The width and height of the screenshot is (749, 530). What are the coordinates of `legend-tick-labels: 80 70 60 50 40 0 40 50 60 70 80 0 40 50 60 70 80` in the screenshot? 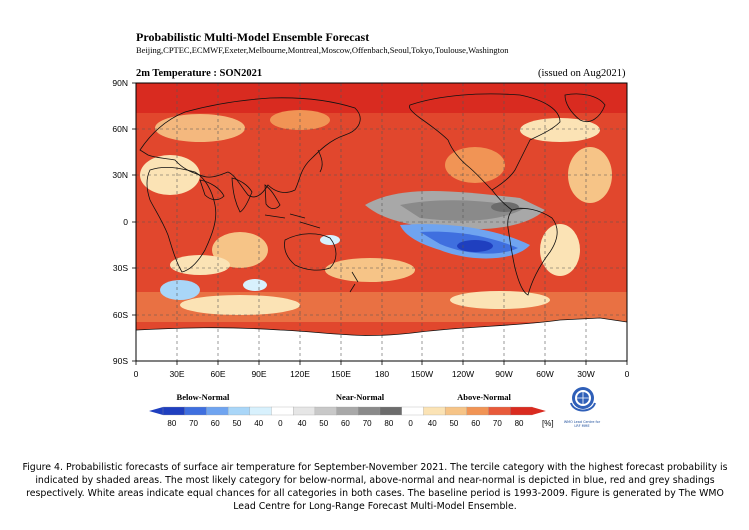 It's located at (345, 423).